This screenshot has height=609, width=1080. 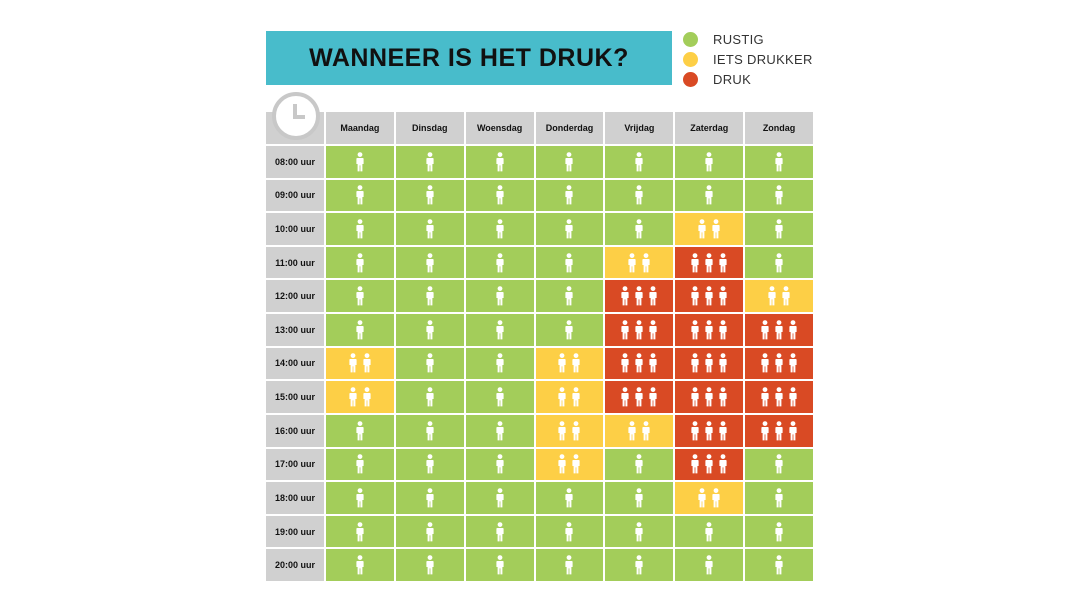 What do you see at coordinates (296, 116) in the screenshot?
I see `clock-icon` at bounding box center [296, 116].